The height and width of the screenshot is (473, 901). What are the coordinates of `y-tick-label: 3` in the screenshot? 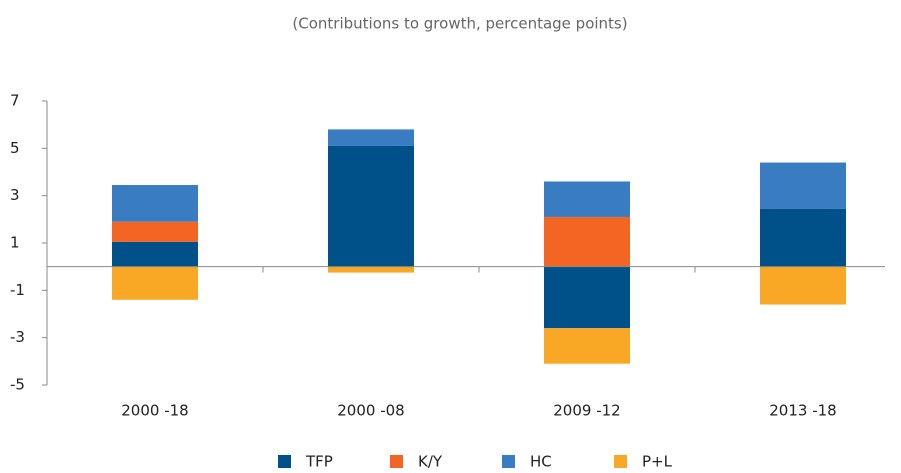 It's located at (15, 195).